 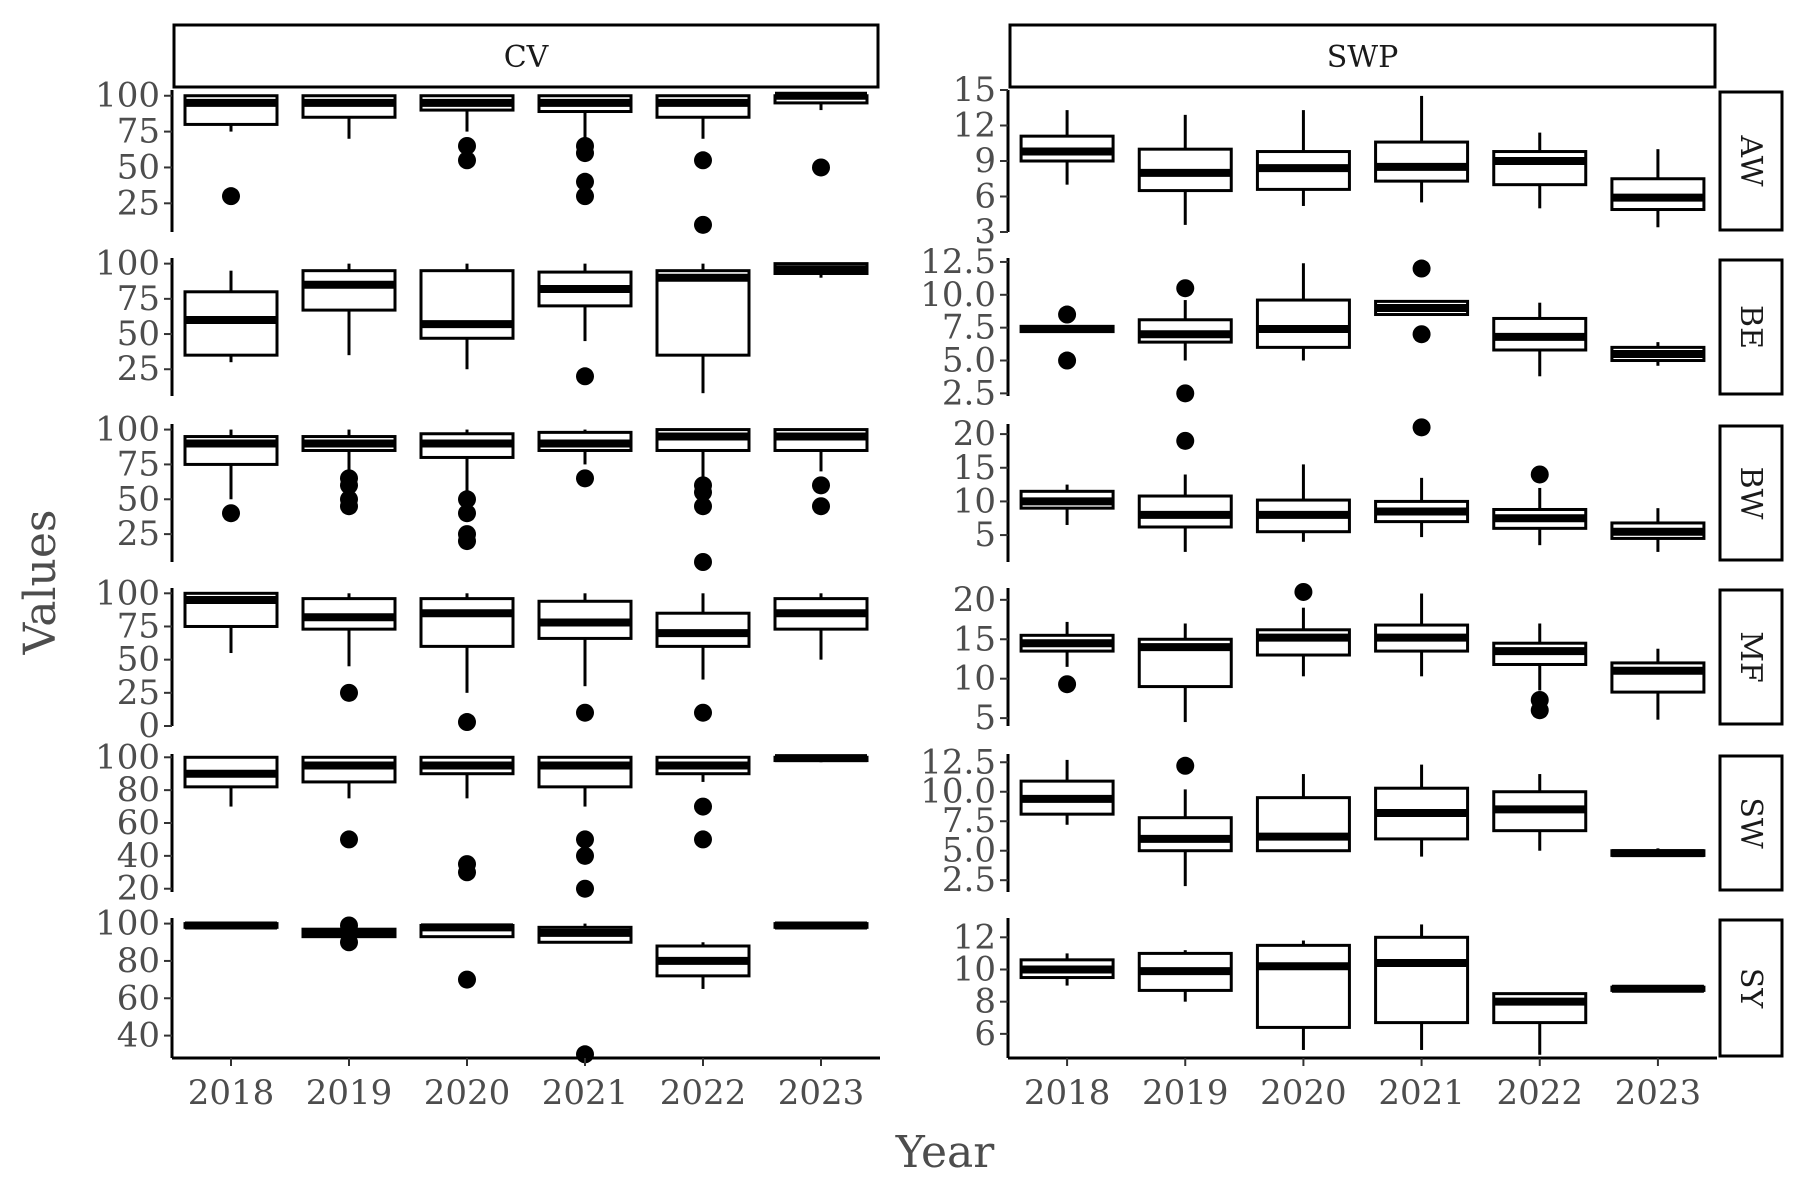 What do you see at coordinates (985, 1034) in the screenshot?
I see `y-tick-label: 6` at bounding box center [985, 1034].